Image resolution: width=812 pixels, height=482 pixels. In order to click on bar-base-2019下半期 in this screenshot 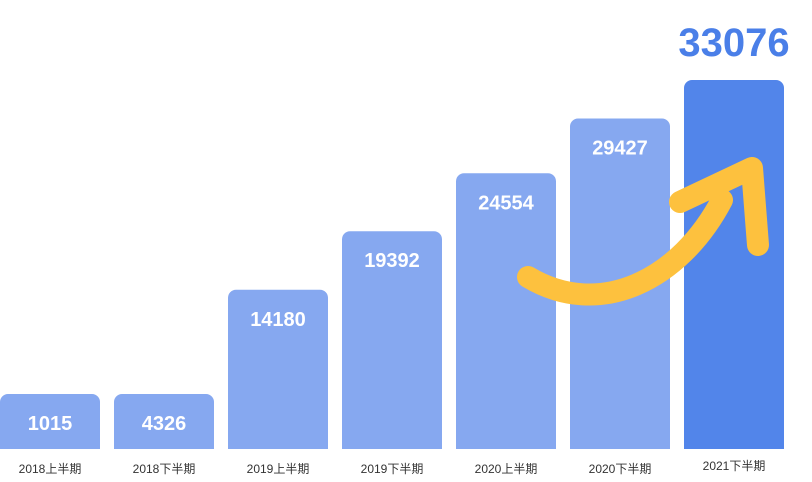, I will do `click(392, 445)`.